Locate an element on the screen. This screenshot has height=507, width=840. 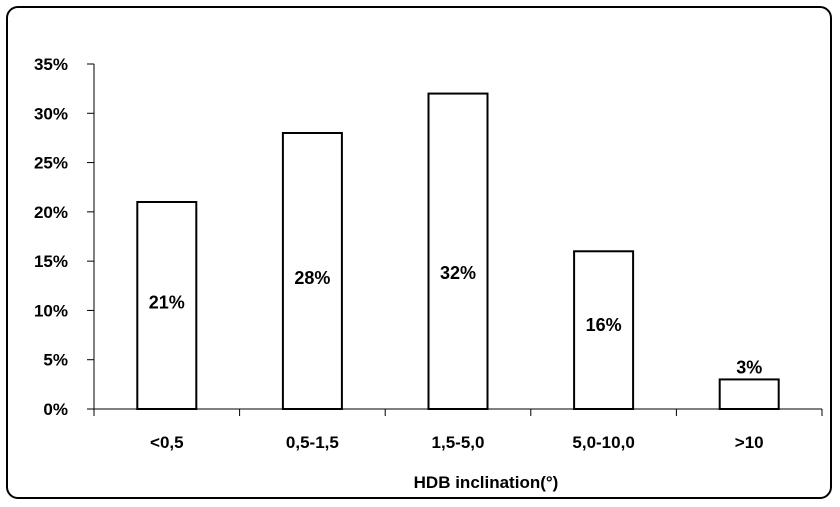
y-tick-label: 35% is located at coordinates (51, 64).